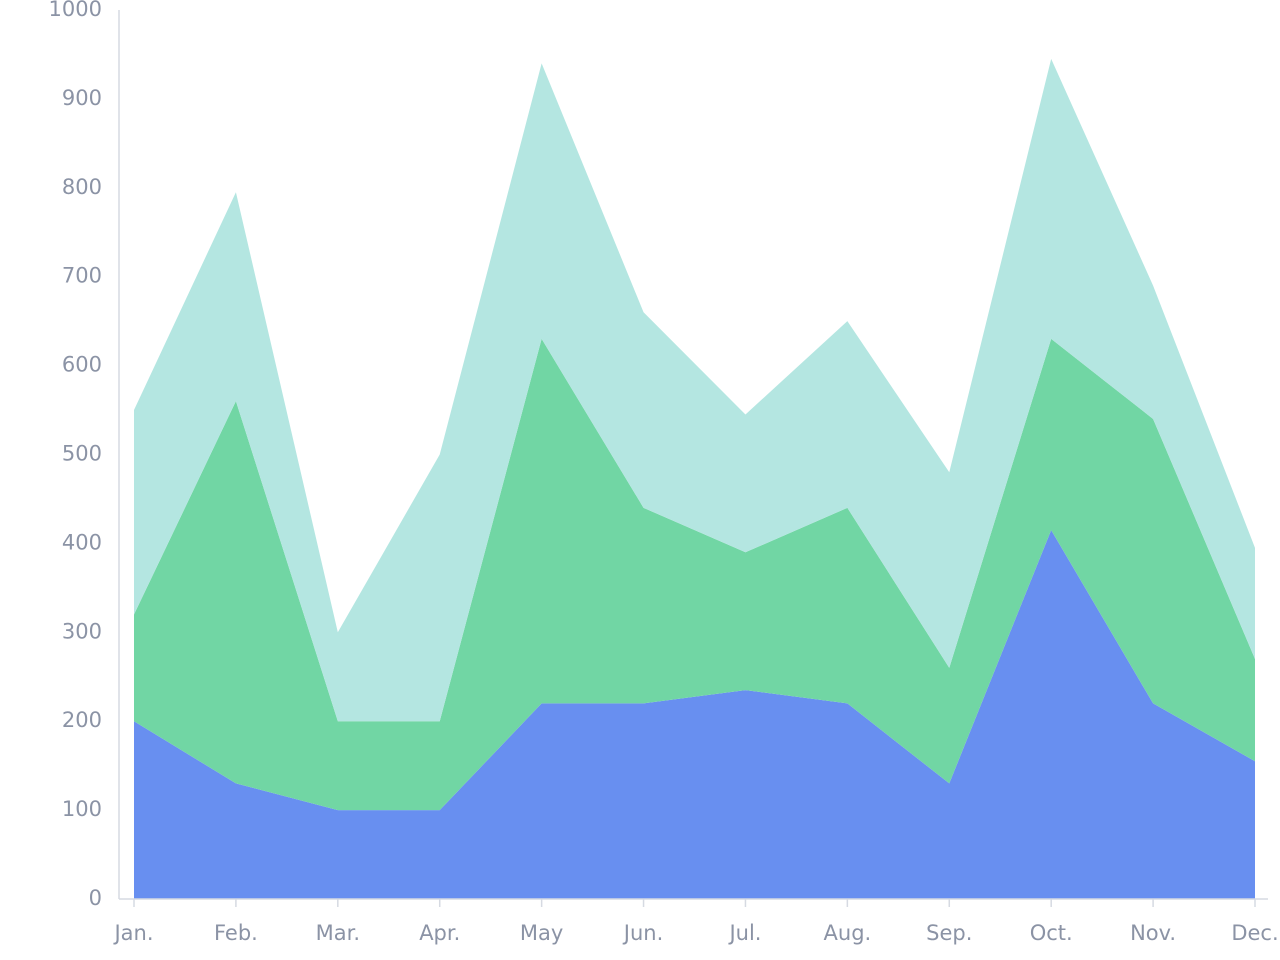  I want to click on y-tick-label: 900, so click(82, 98).